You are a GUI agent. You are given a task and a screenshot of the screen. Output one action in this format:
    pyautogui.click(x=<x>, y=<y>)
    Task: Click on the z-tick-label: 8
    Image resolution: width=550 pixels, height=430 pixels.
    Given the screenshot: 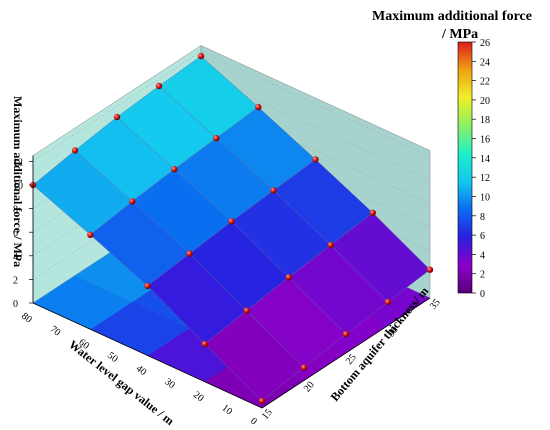 What is the action you would take?
    pyautogui.click(x=15, y=210)
    